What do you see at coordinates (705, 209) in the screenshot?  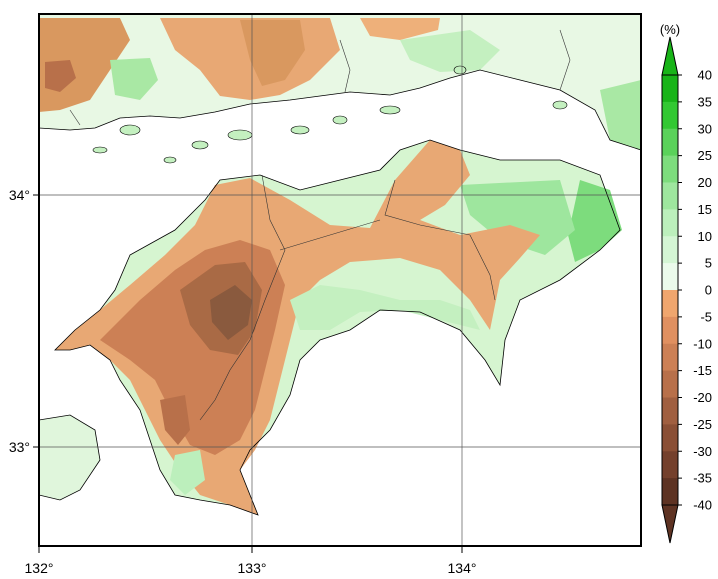 I see `colorbar-label: 15` at bounding box center [705, 209].